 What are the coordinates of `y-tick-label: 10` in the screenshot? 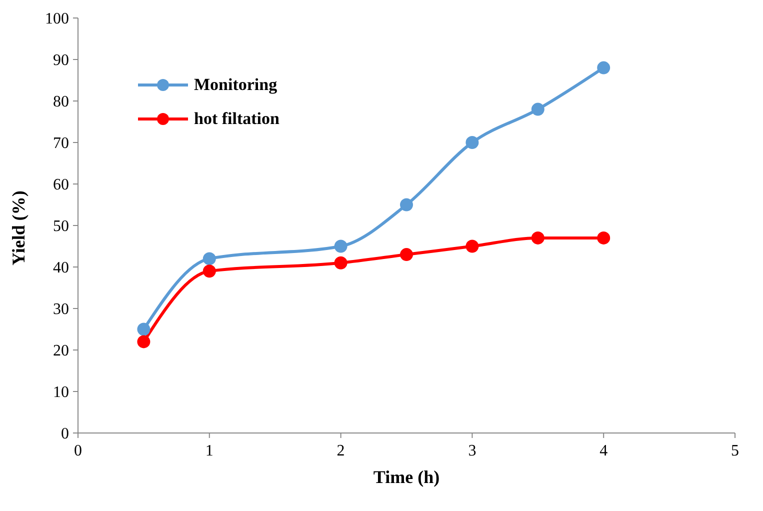 It's located at (61, 393).